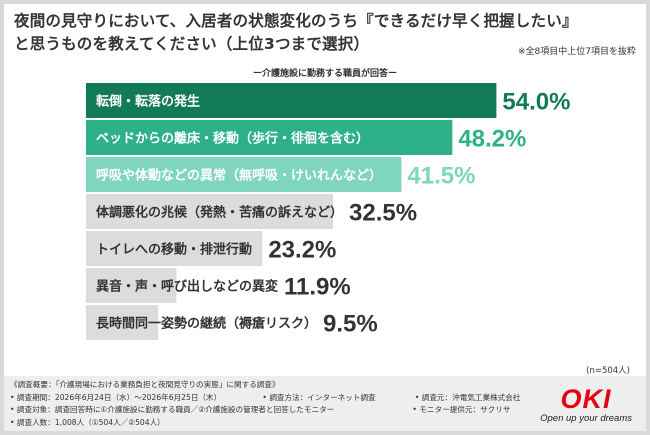 This screenshot has height=435, width=650. Describe the element at coordinates (206, 324) in the screenshot. I see `bar-label-7: 長時間同一姿勢の継続（褥瘡リスク）` at that location.